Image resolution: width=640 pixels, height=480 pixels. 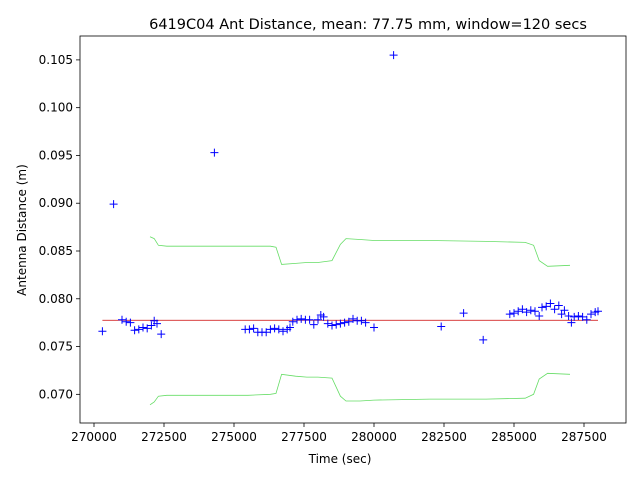 I want to click on x-tick-label: 270000, so click(x=94, y=437).